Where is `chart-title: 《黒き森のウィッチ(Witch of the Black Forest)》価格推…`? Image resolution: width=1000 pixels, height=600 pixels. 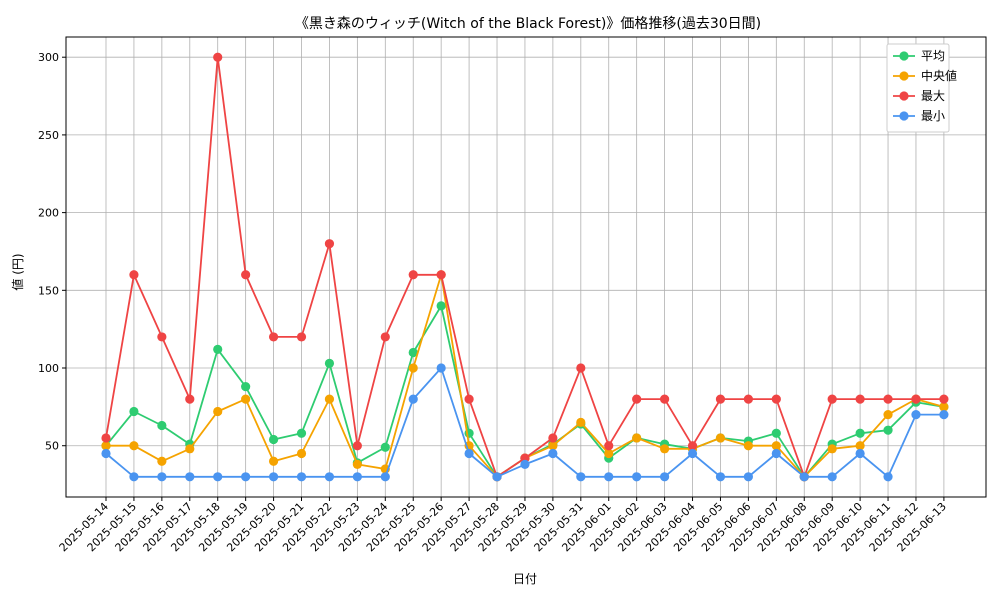
chart-title: 《黒き森のウィッチ(Witch of the Black Forest)》価格推… is located at coordinates (528, 24).